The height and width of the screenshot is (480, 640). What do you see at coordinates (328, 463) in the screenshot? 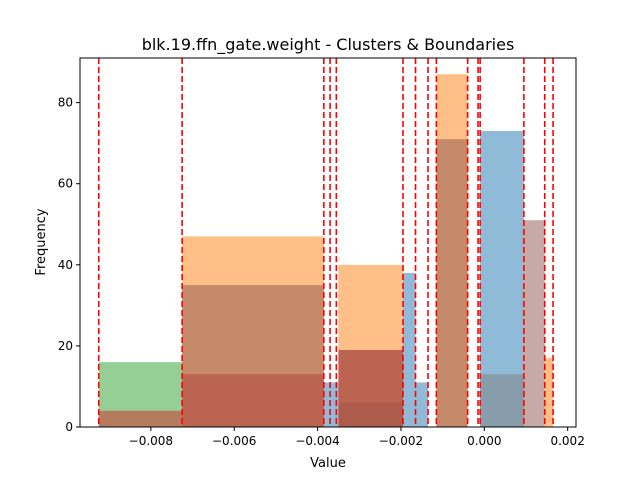
I see `x-axis-label: Value` at bounding box center [328, 463].